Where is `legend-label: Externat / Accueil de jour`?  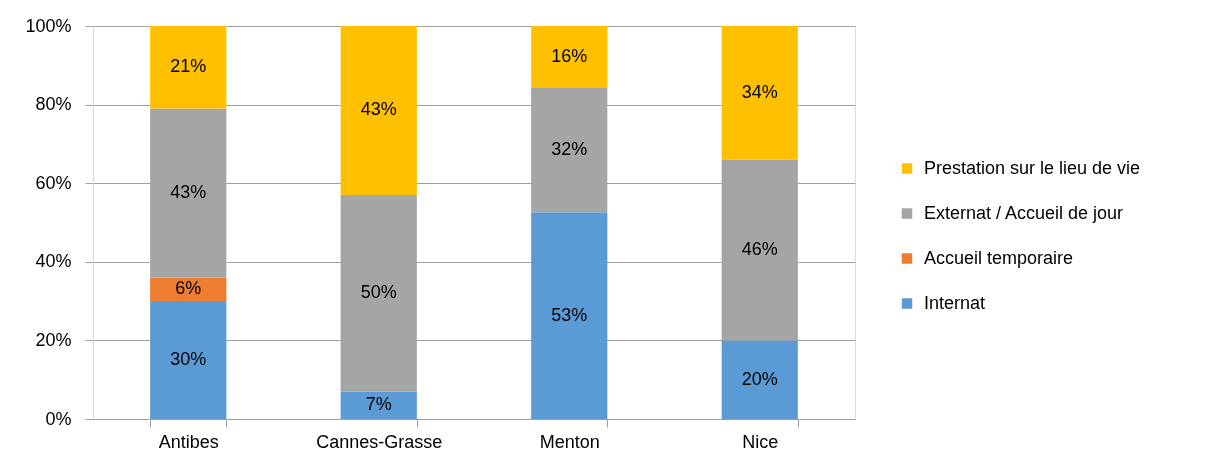
legend-label: Externat / Accueil de jour is located at coordinates (1024, 212).